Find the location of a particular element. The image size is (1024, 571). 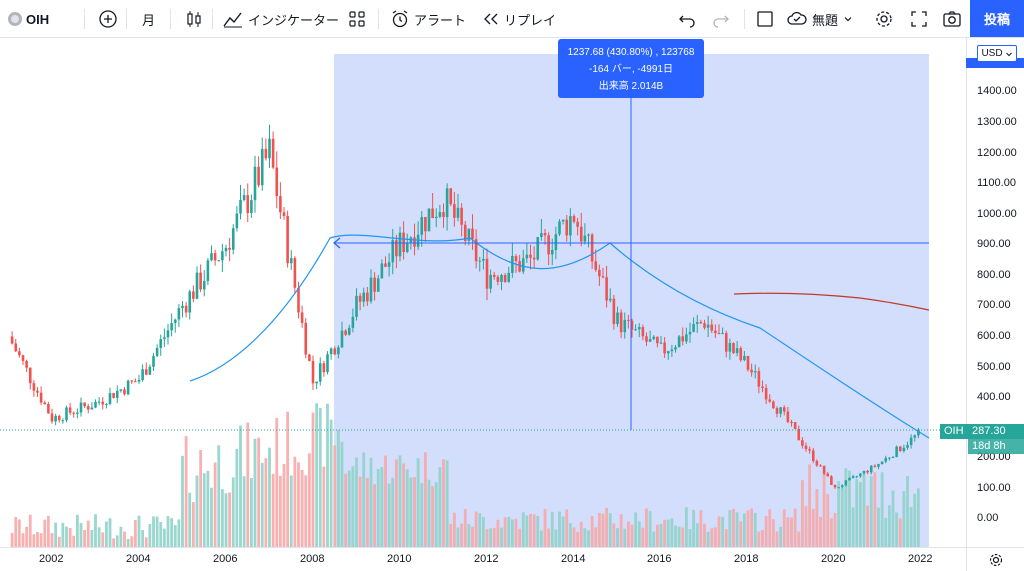

undo-button is located at coordinates (687, 19).